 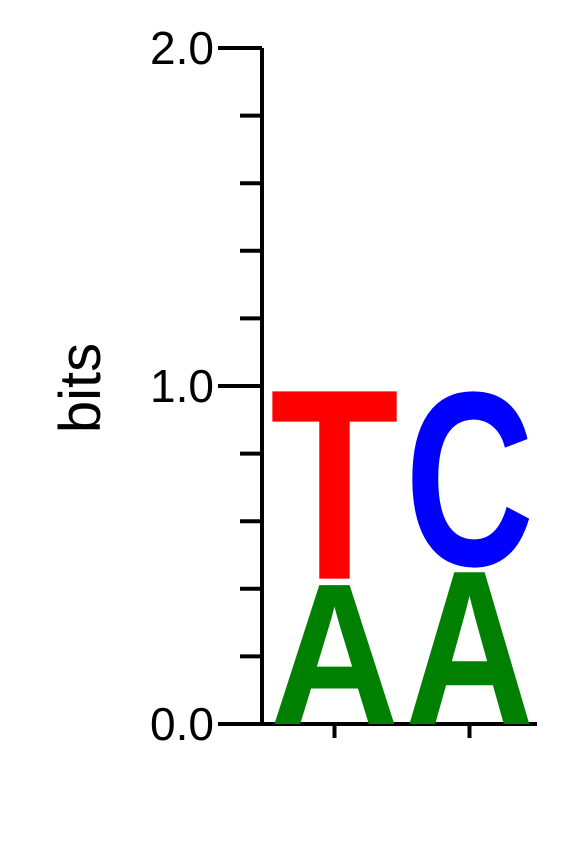 I want to click on y-axis-title: bits, so click(x=80, y=388).